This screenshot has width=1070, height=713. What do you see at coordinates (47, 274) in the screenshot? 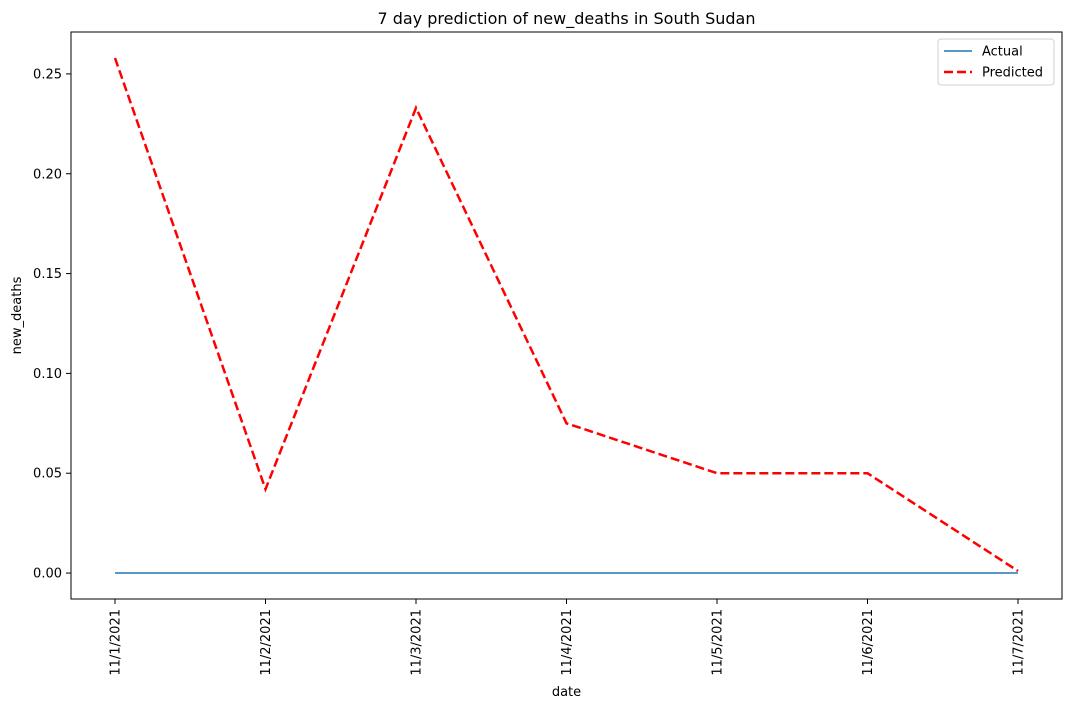
I see `y-tick-label: 0.15` at bounding box center [47, 274].